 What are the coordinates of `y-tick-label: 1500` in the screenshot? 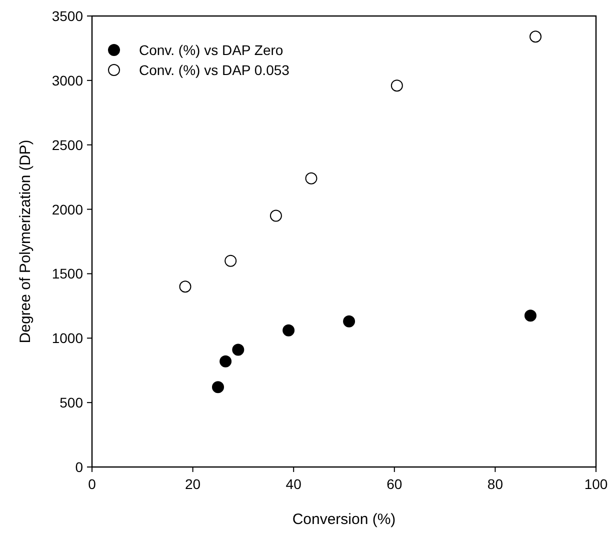 It's located at (68, 274).